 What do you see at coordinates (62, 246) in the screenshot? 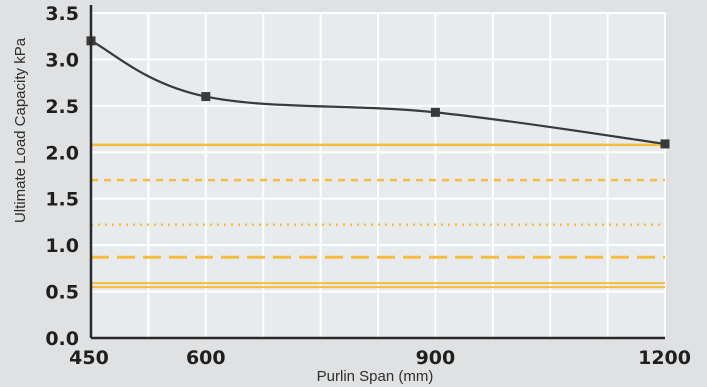
I see `y-tick-label: 1.0` at bounding box center [62, 246].